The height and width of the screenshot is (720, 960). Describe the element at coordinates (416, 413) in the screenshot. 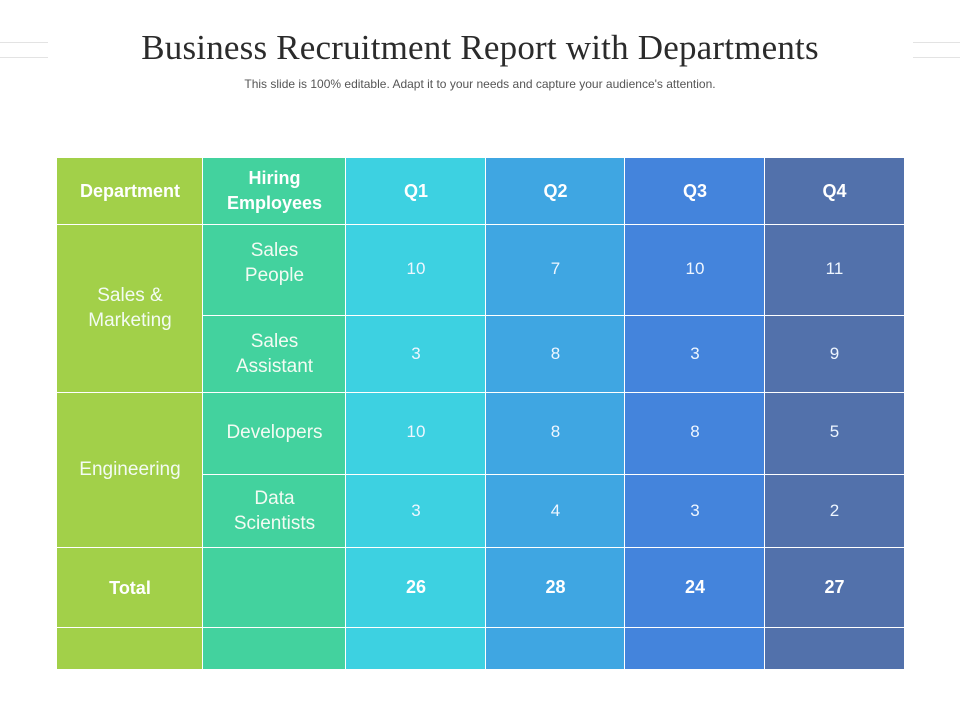

I see `column-q1-bg` at that location.